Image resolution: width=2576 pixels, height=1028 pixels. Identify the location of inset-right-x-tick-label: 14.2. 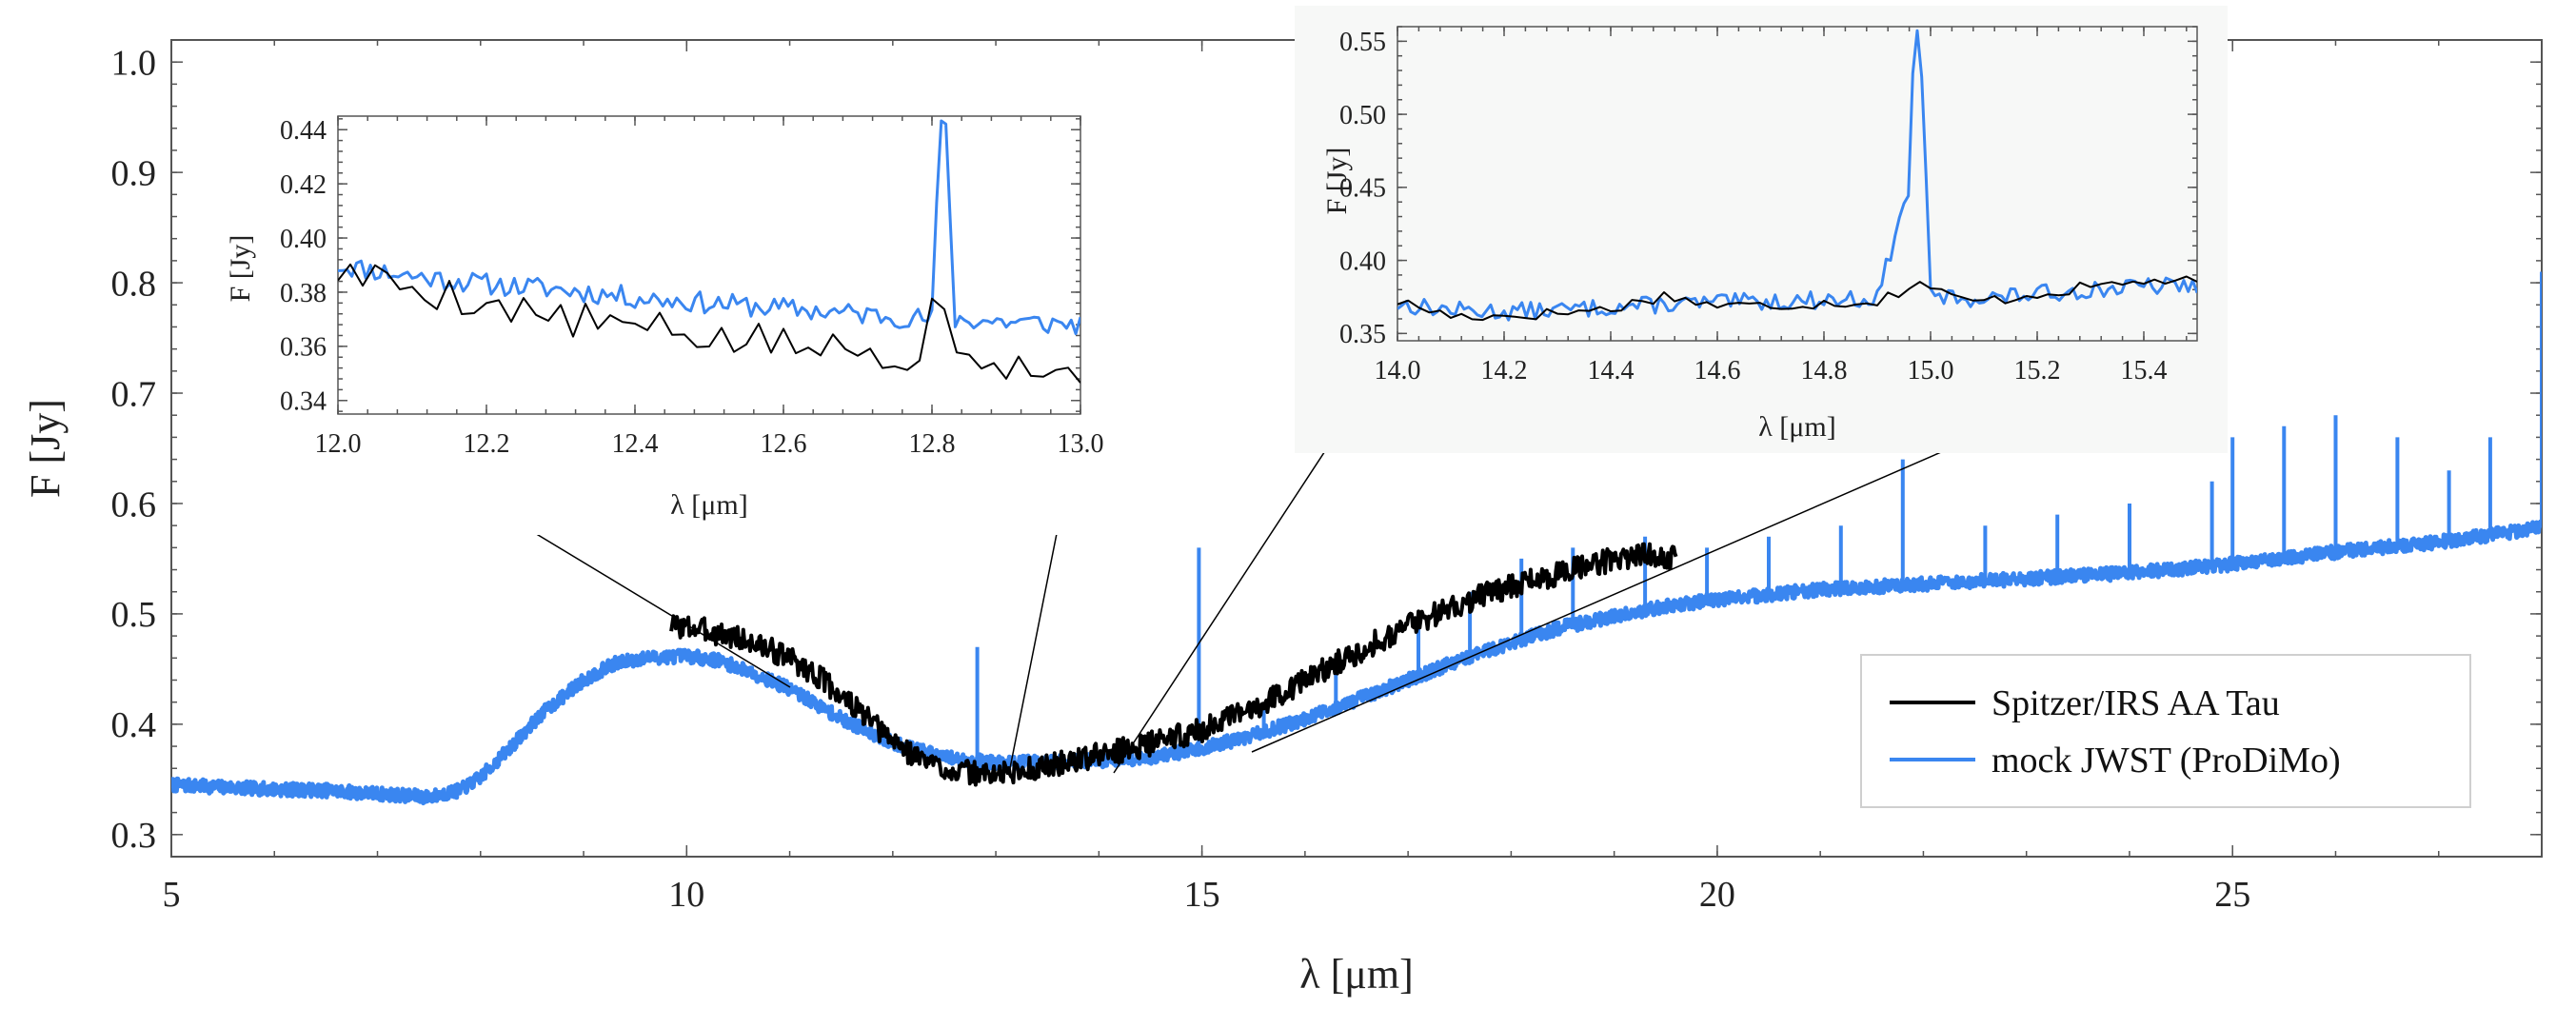
(1505, 371).